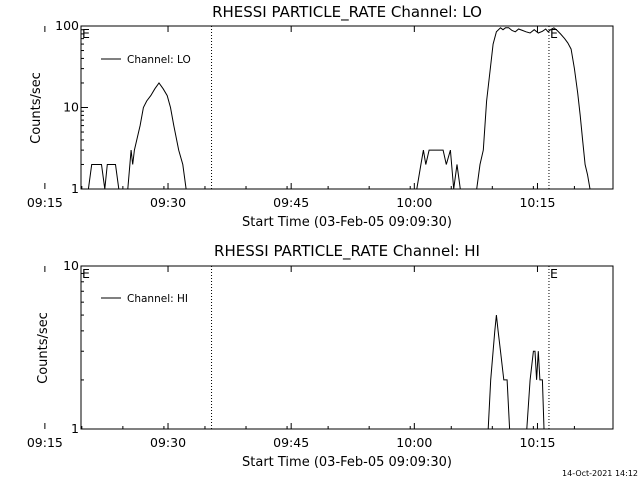 The width and height of the screenshot is (640, 480). Describe the element at coordinates (347, 251) in the screenshot. I see `chart-title-hi: RHESSI PARTICLE_RATE Channel: HI` at that location.